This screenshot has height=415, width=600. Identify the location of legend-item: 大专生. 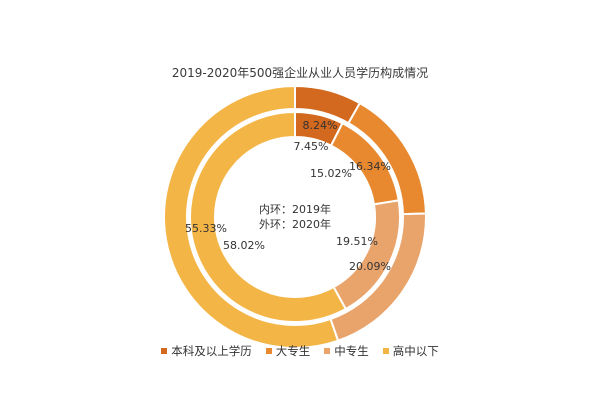
(288, 351).